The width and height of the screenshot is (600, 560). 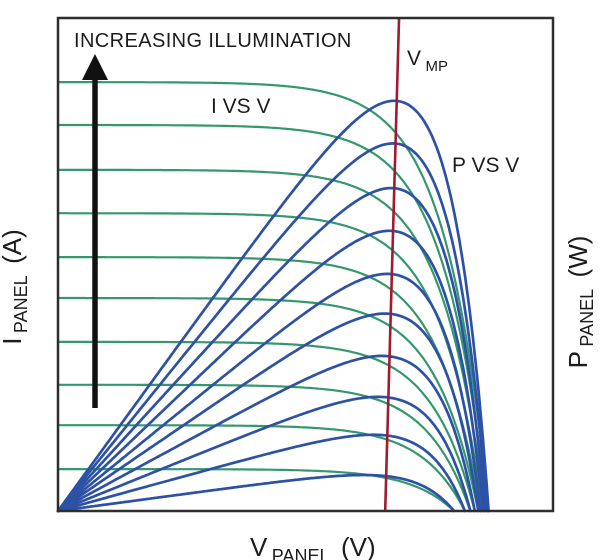 What do you see at coordinates (580, 302) in the screenshot?
I see `y-axis-right-label: P PANEL (W)` at bounding box center [580, 302].